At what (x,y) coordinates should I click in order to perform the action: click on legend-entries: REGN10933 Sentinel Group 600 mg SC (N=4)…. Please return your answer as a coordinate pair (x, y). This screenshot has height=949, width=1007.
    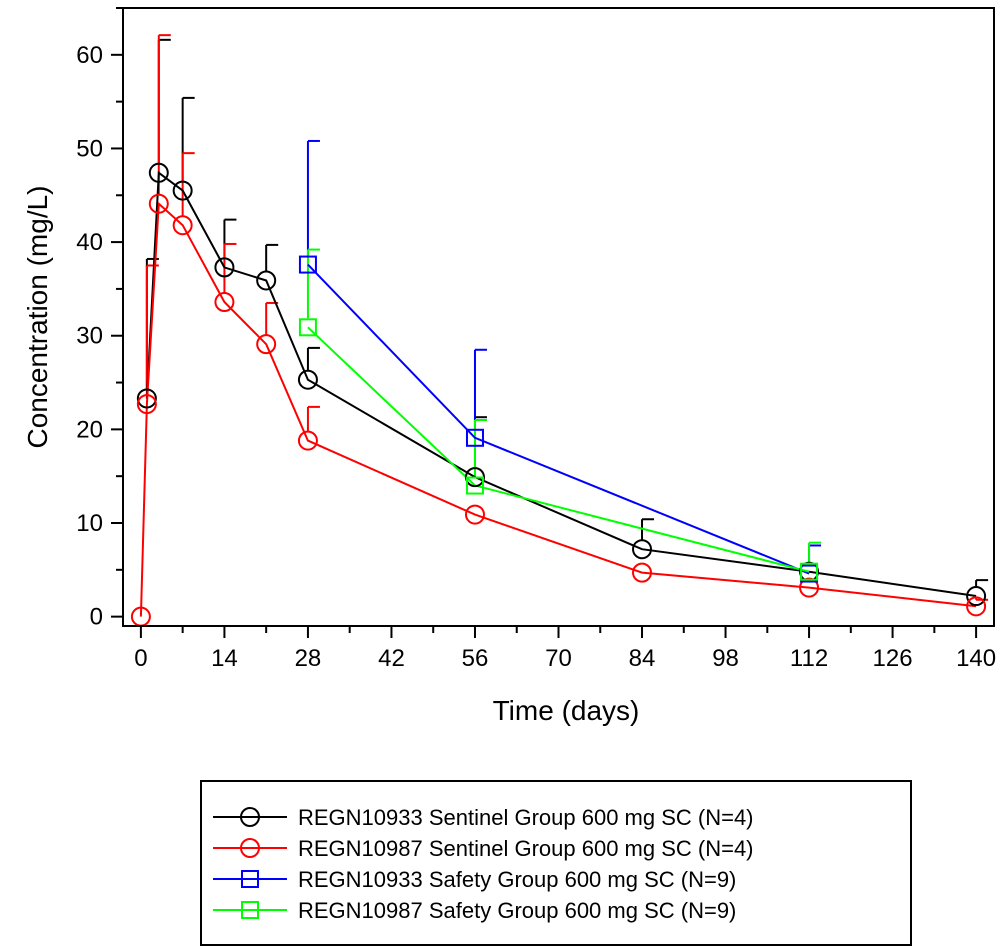
    Looking at the image, I should click on (483, 864).